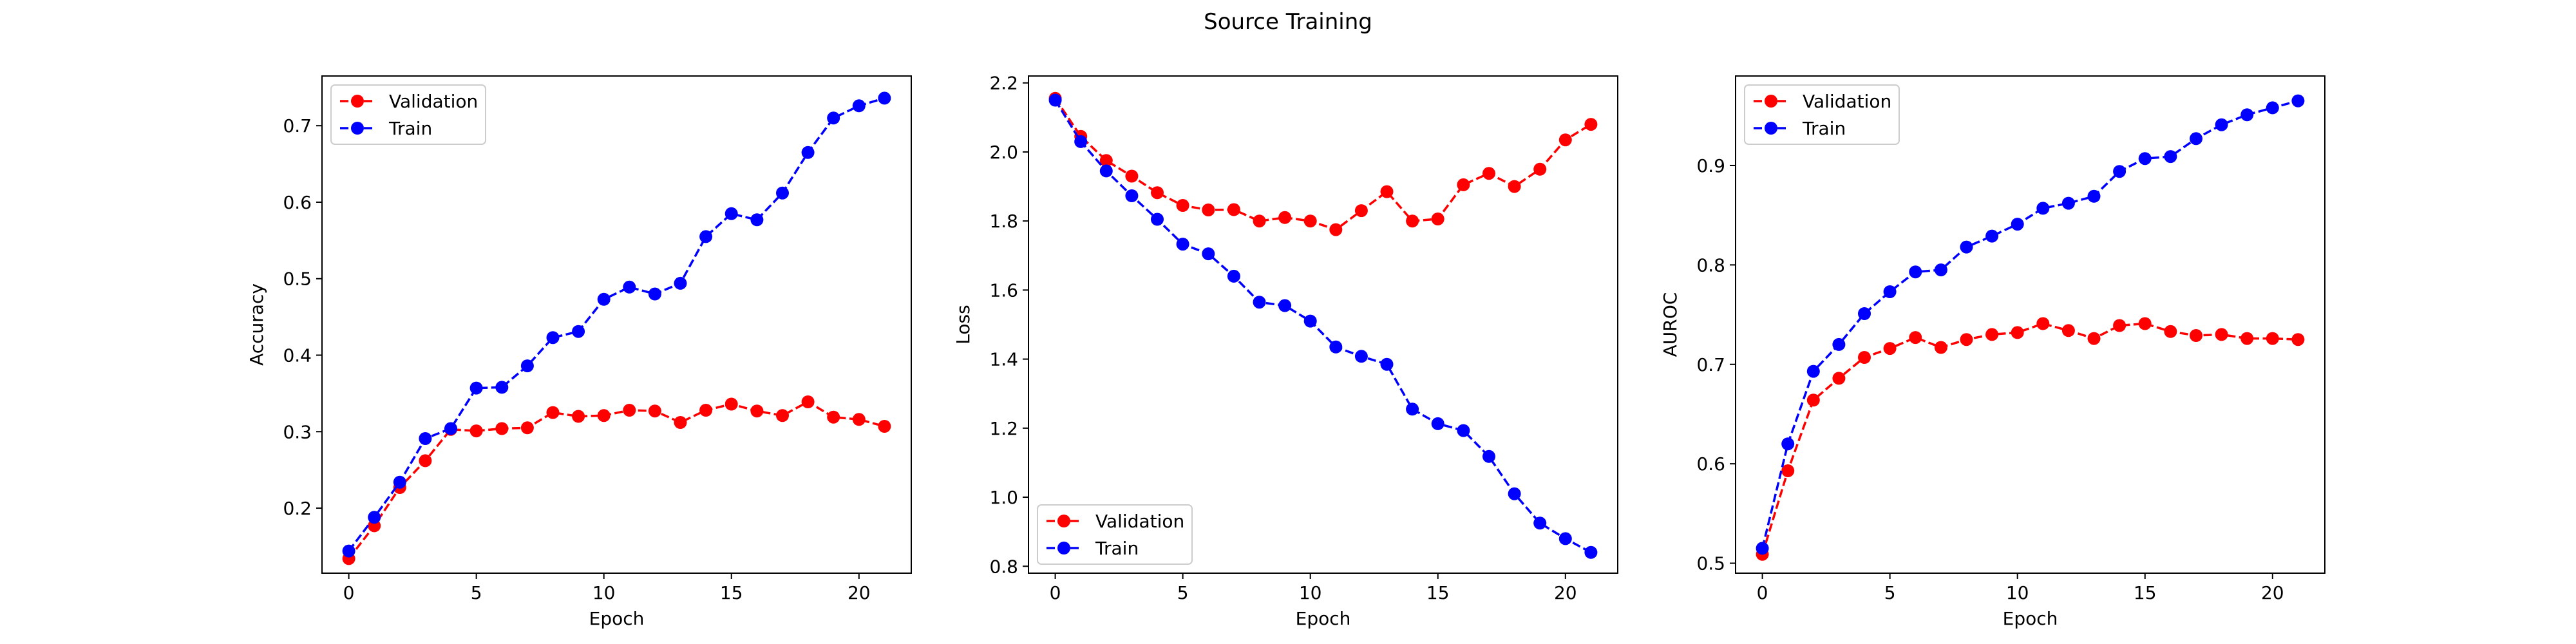 Image resolution: width=2576 pixels, height=644 pixels. I want to click on legend-label: Validation, so click(1847, 101).